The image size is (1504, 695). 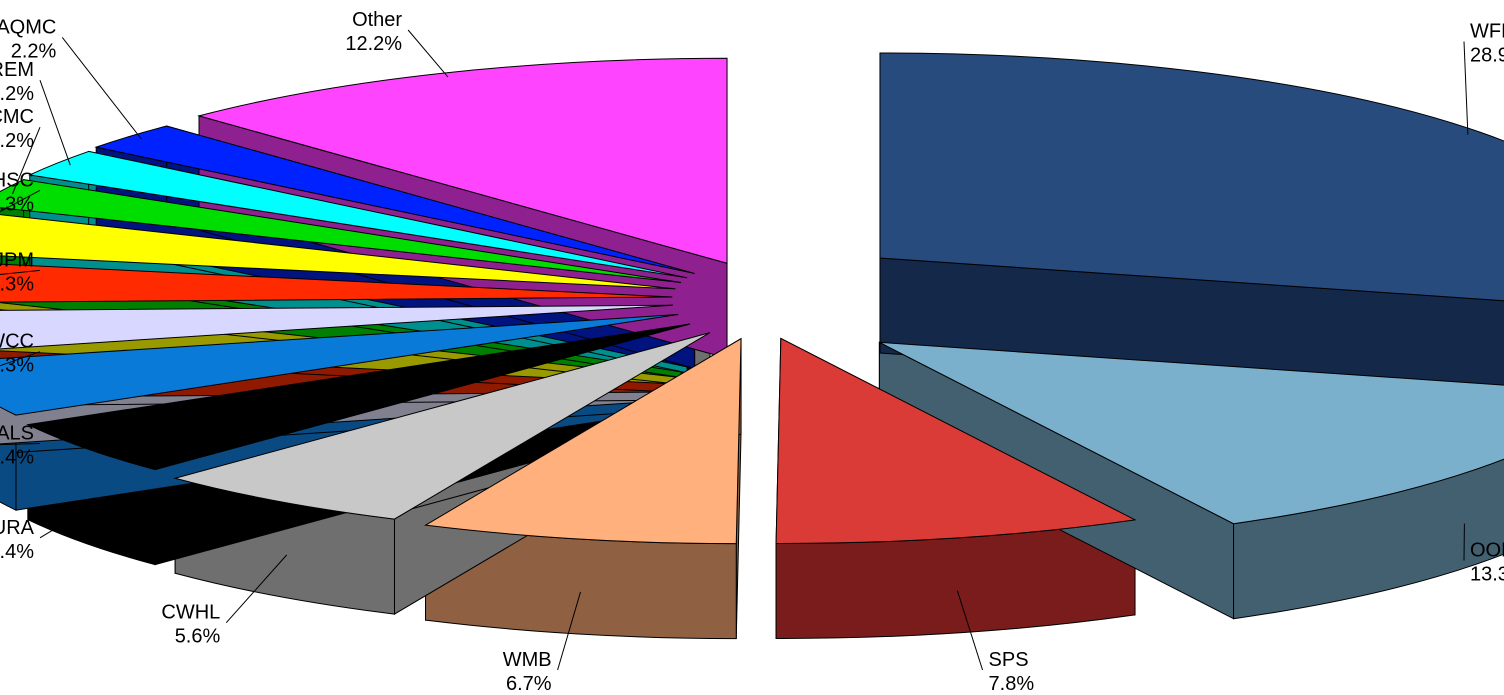 I want to click on slice-oomc, so click(x=1191, y=433).